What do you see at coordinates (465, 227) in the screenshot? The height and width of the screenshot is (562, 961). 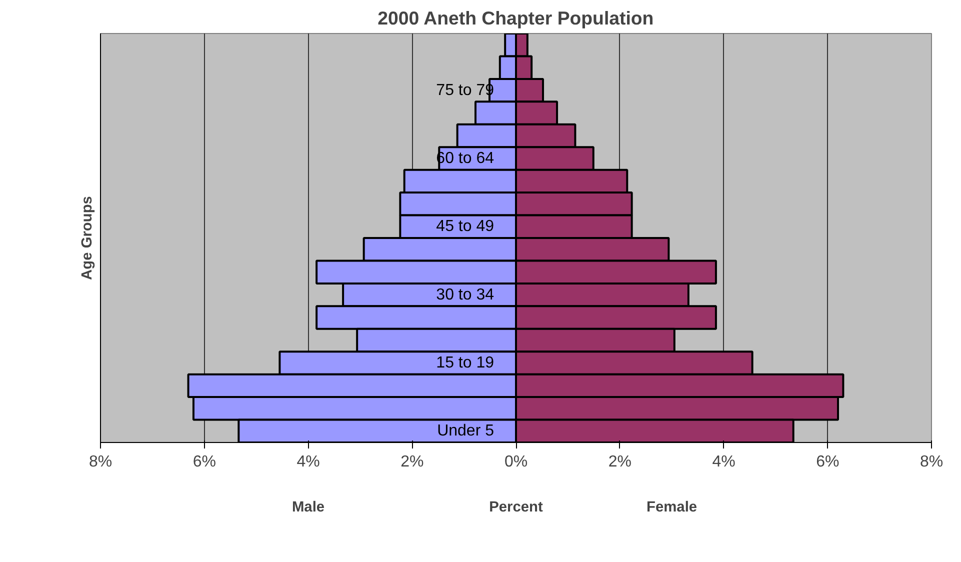 I see `y-tick-label: 45 to 49` at bounding box center [465, 227].